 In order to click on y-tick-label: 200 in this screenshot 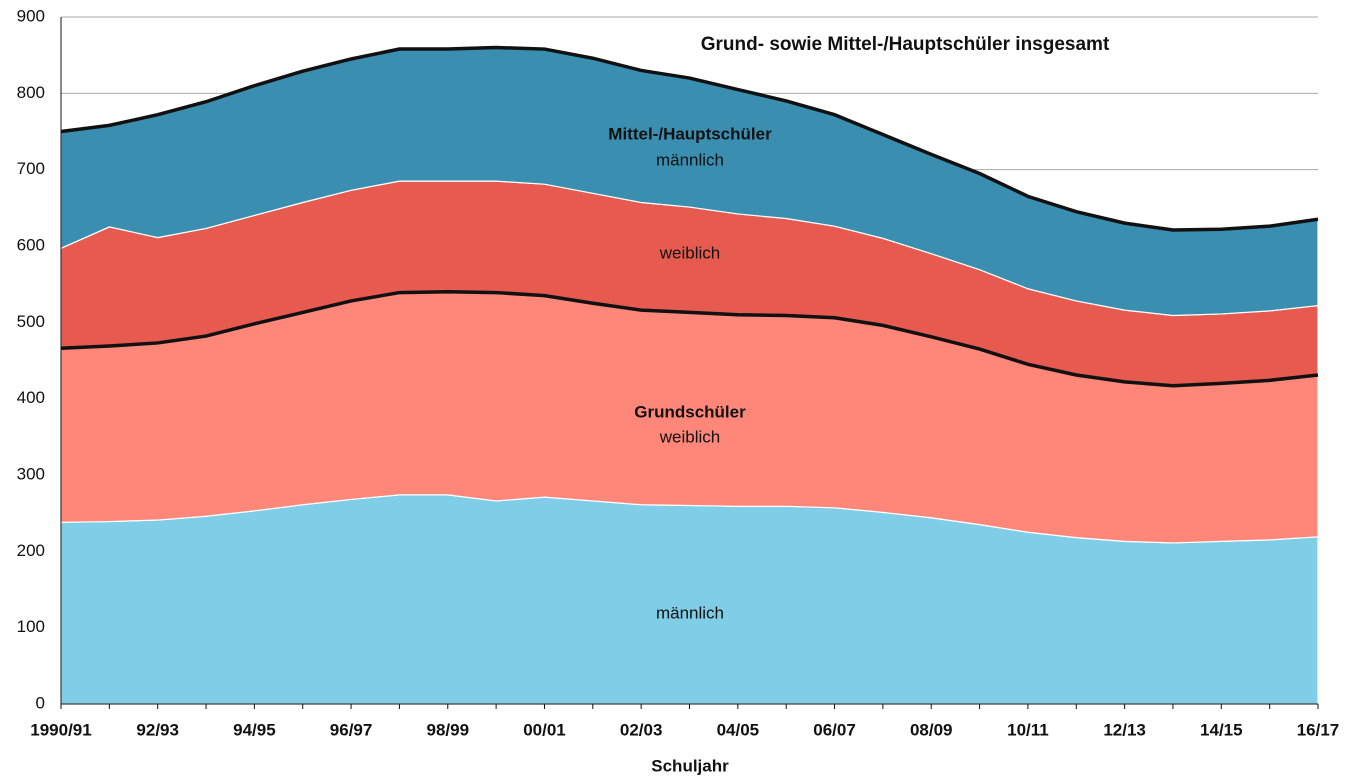, I will do `click(31, 550)`.